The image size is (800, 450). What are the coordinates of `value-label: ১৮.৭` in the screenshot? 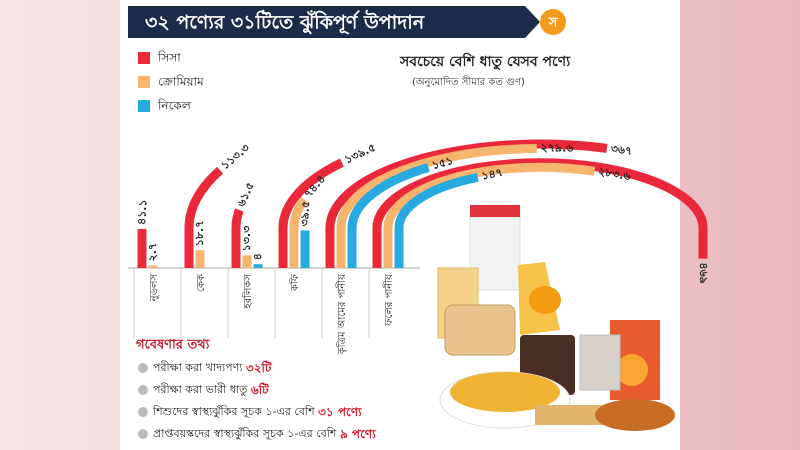 It's located at (199, 234).